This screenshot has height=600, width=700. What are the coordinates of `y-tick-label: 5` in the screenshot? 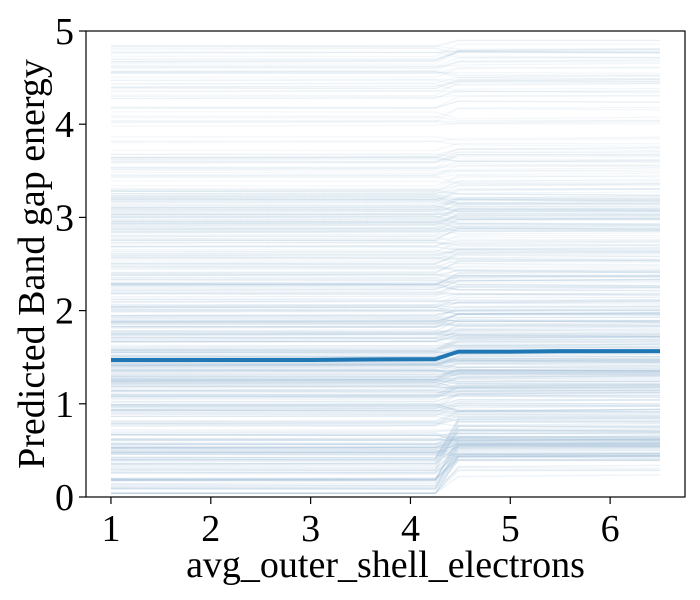 It's located at (64, 32).